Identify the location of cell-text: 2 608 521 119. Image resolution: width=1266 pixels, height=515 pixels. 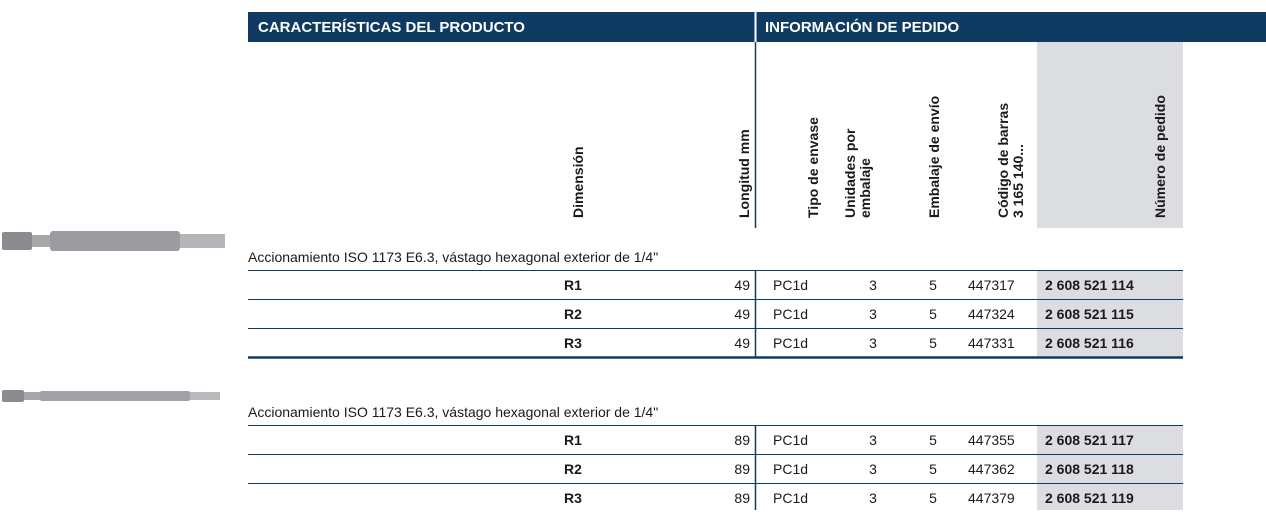
(1089, 498).